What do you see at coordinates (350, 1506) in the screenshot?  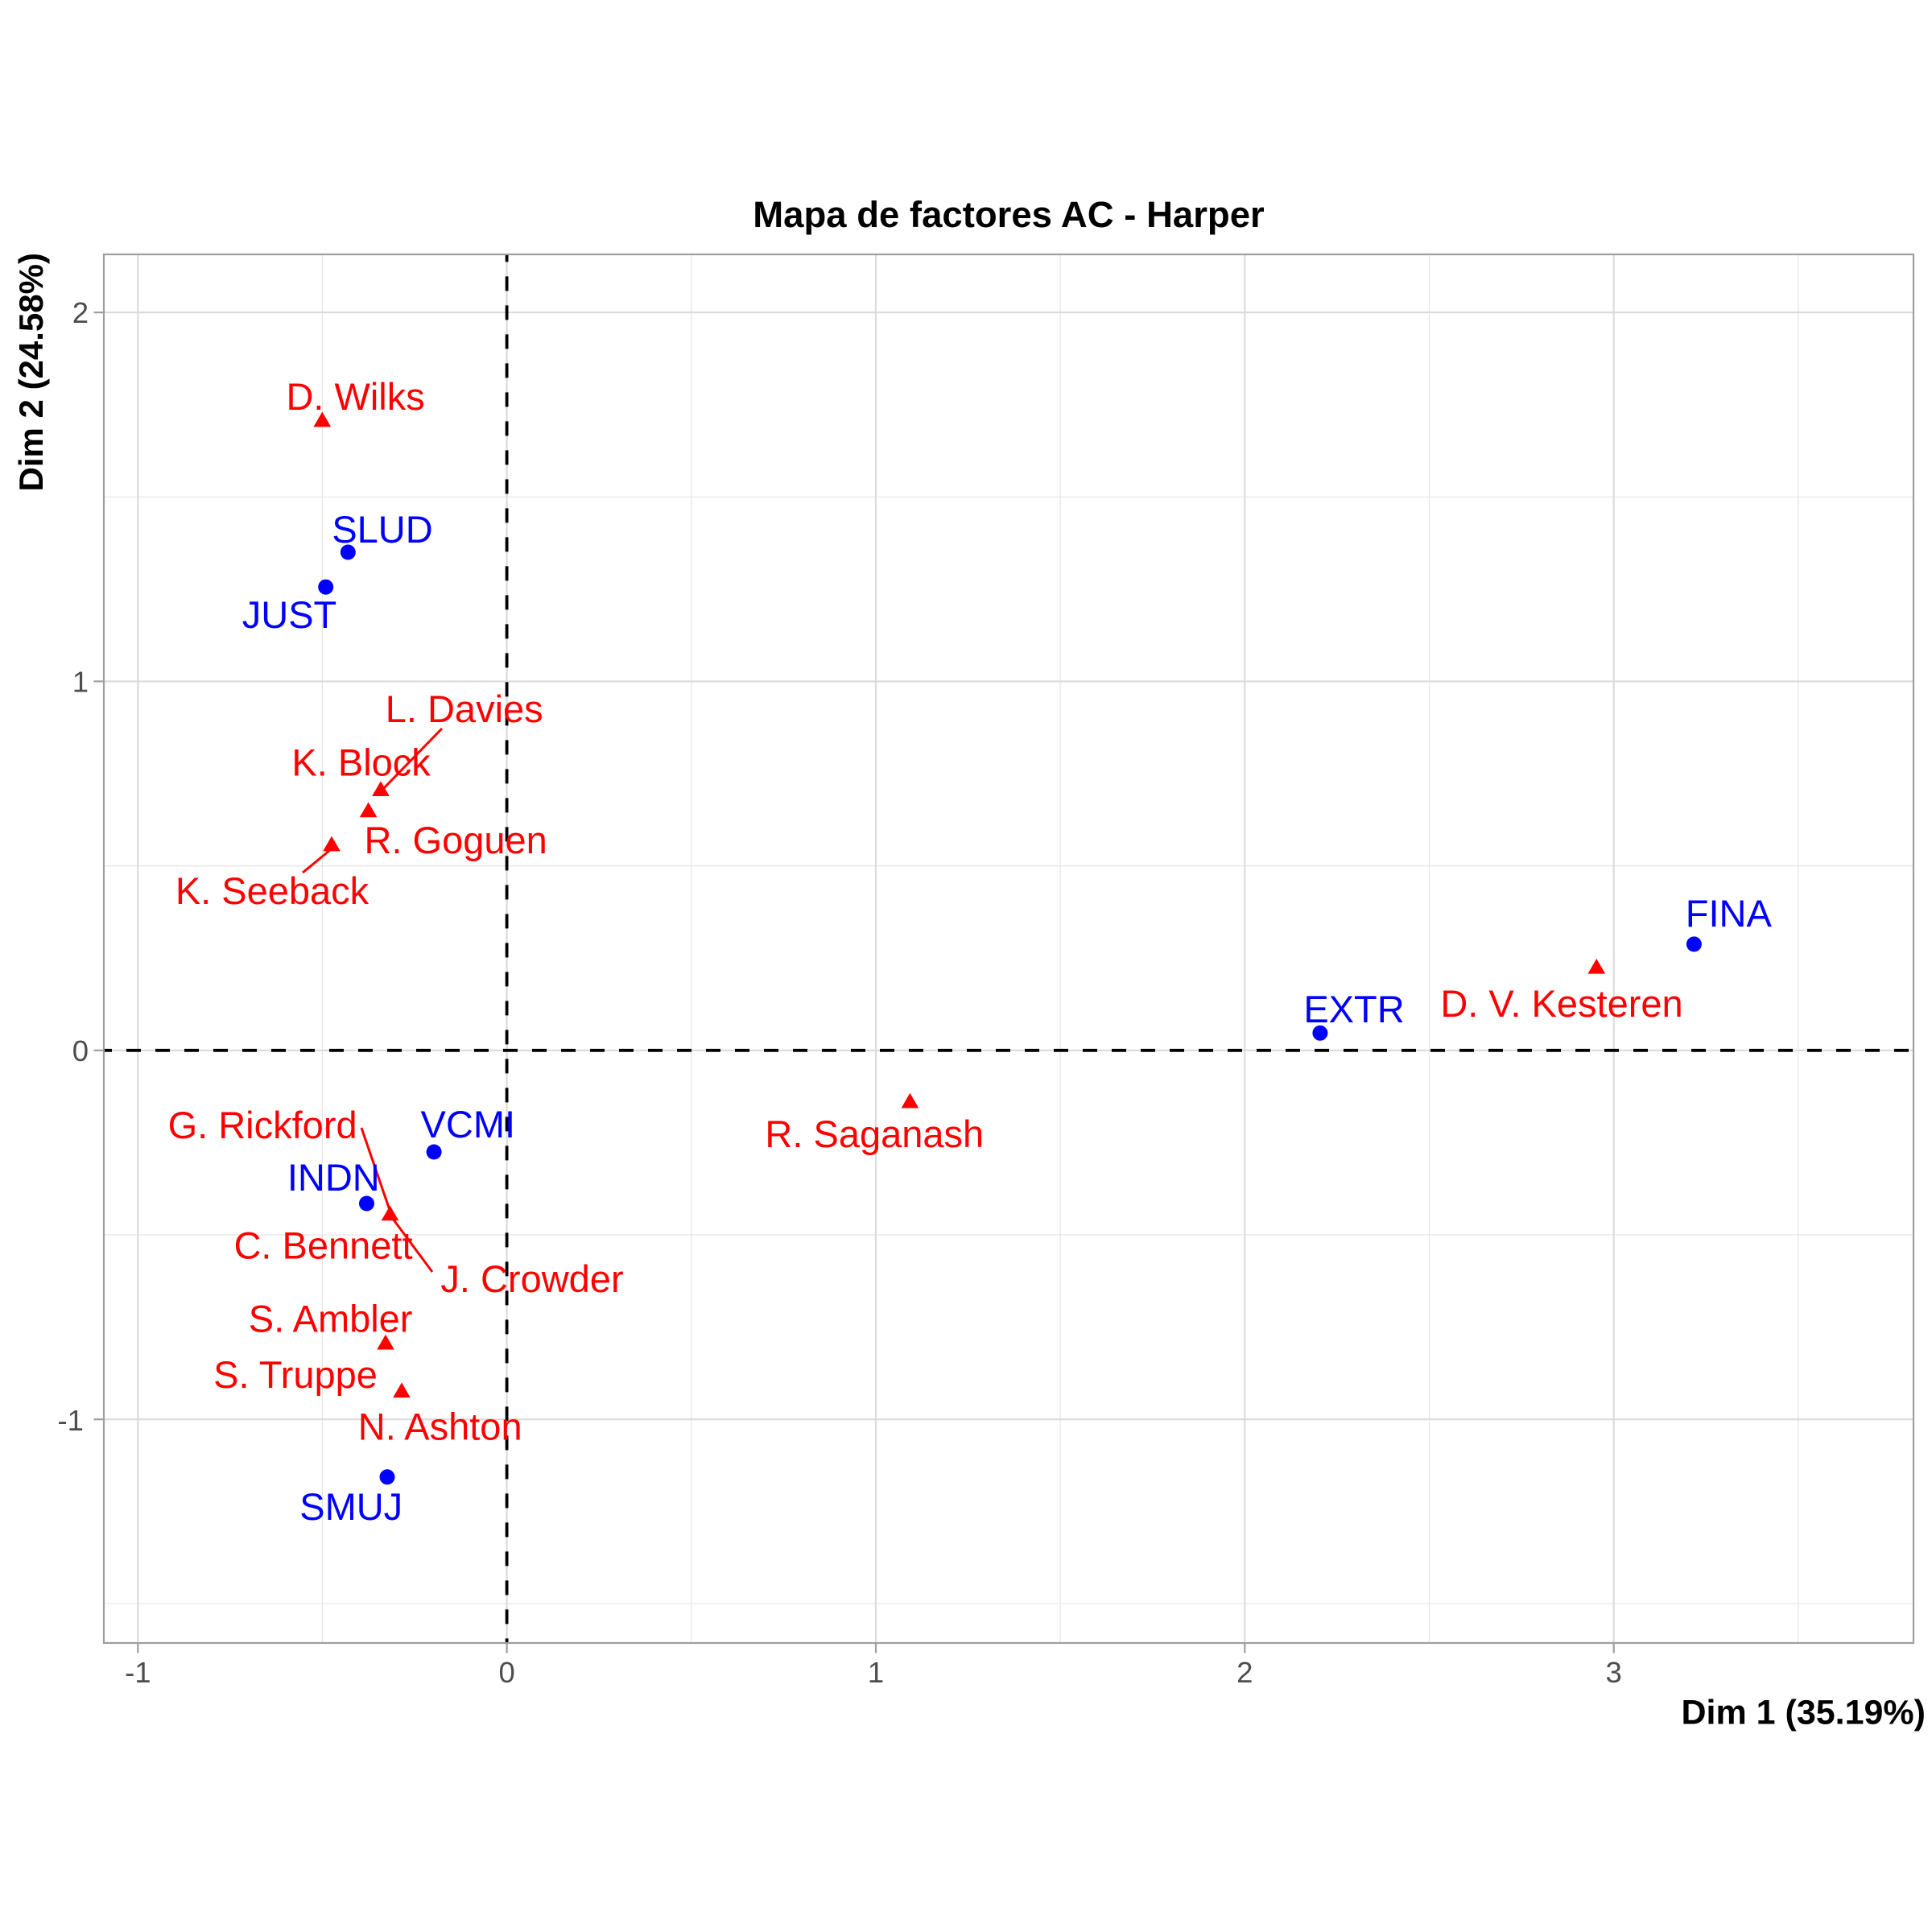 I see `svg-text: SMUJ` at bounding box center [350, 1506].